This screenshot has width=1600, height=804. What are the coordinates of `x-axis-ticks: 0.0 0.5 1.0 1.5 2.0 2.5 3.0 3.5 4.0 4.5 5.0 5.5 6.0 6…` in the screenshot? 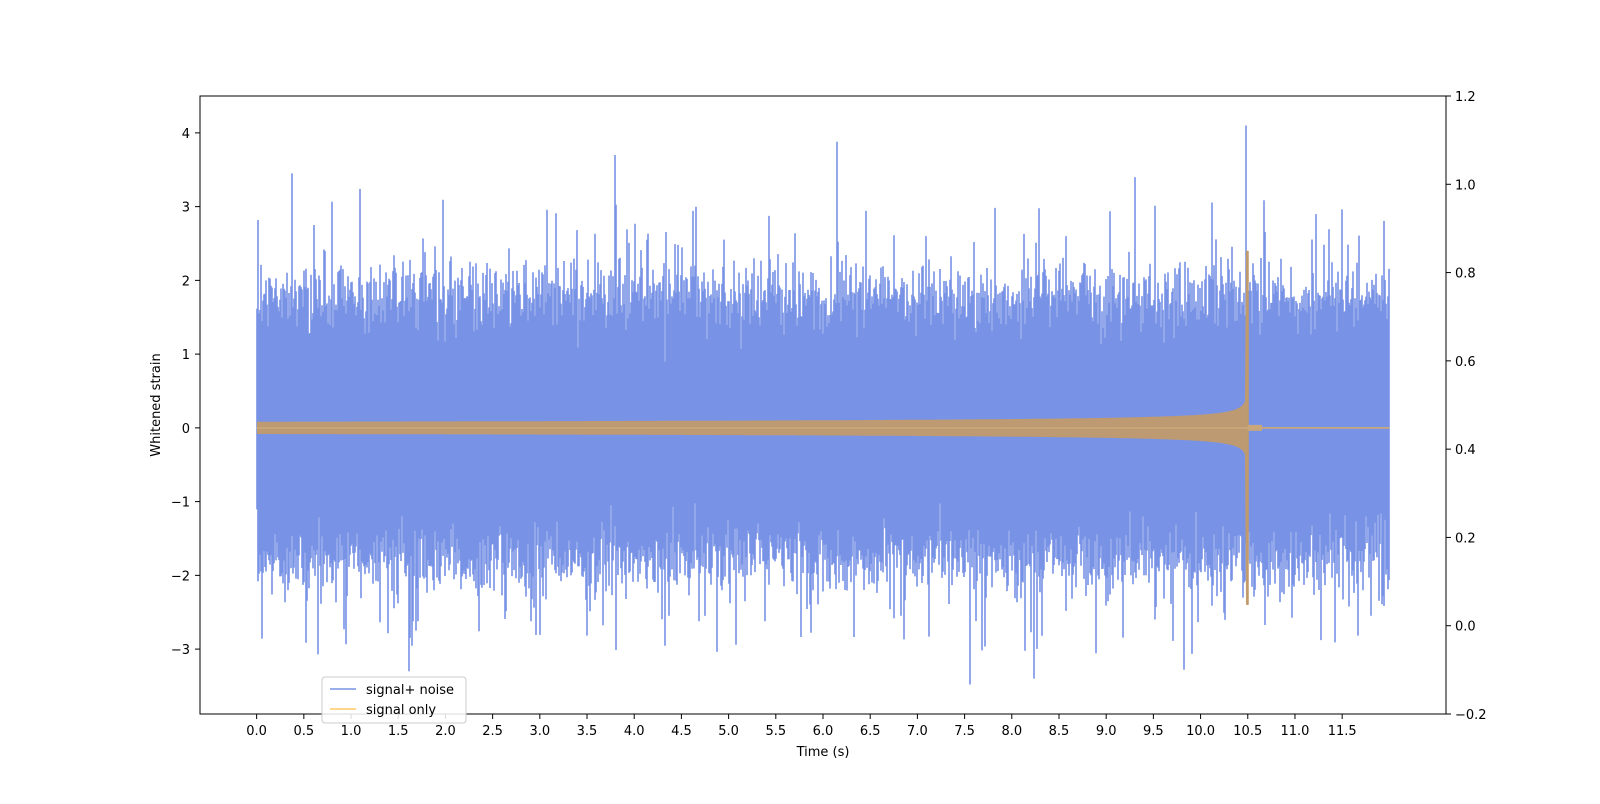 It's located at (801, 726).